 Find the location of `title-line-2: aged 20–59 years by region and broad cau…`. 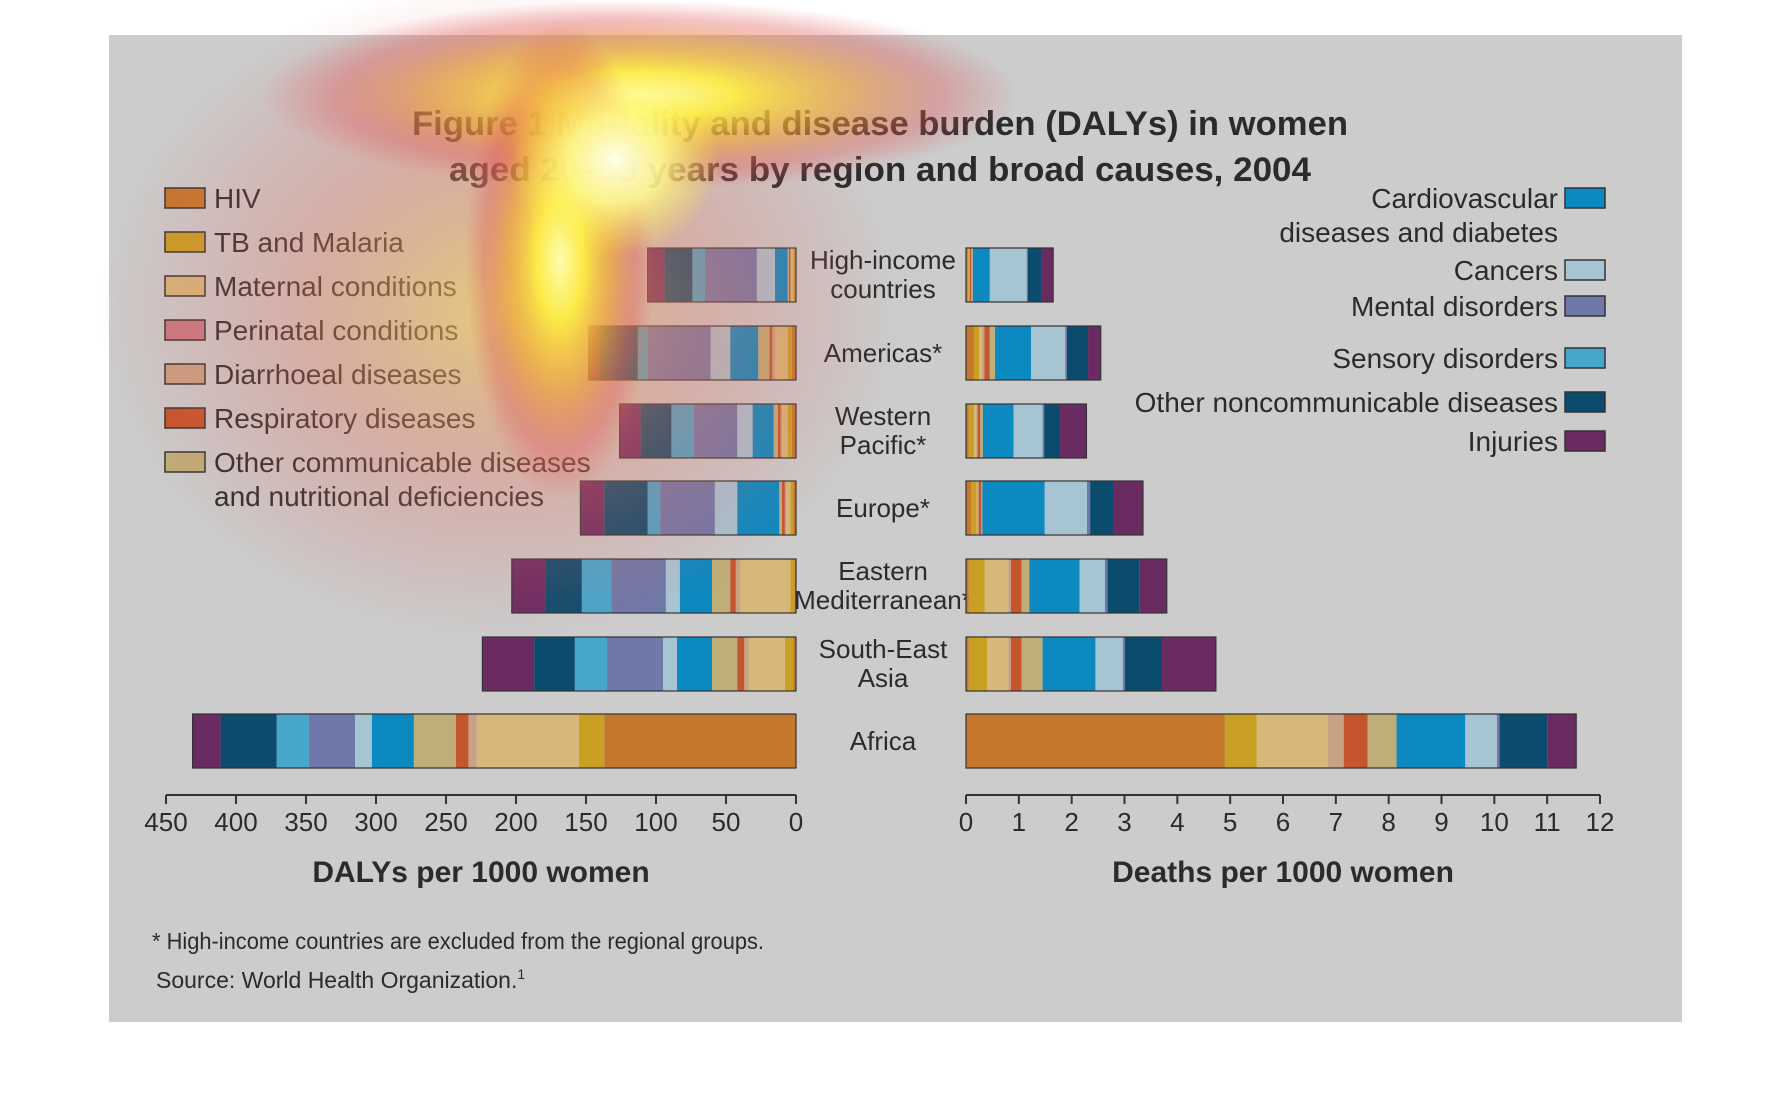

title-line-2: aged 20–59 years by region and broad cau… is located at coordinates (880, 170).